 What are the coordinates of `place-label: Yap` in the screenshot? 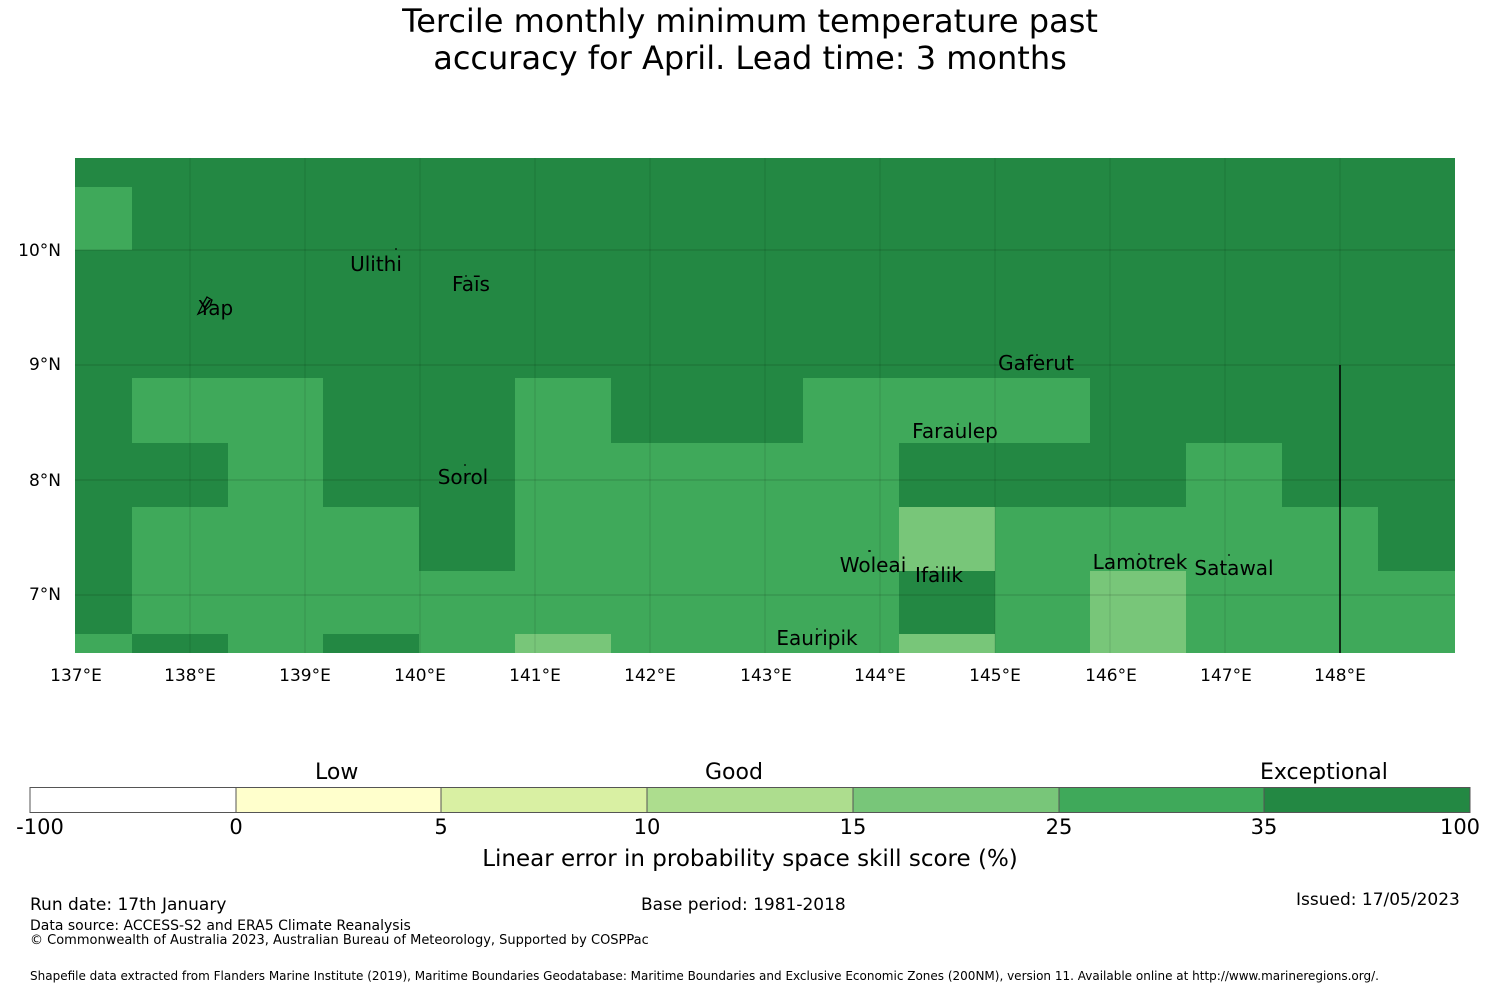 It's located at (215, 308).